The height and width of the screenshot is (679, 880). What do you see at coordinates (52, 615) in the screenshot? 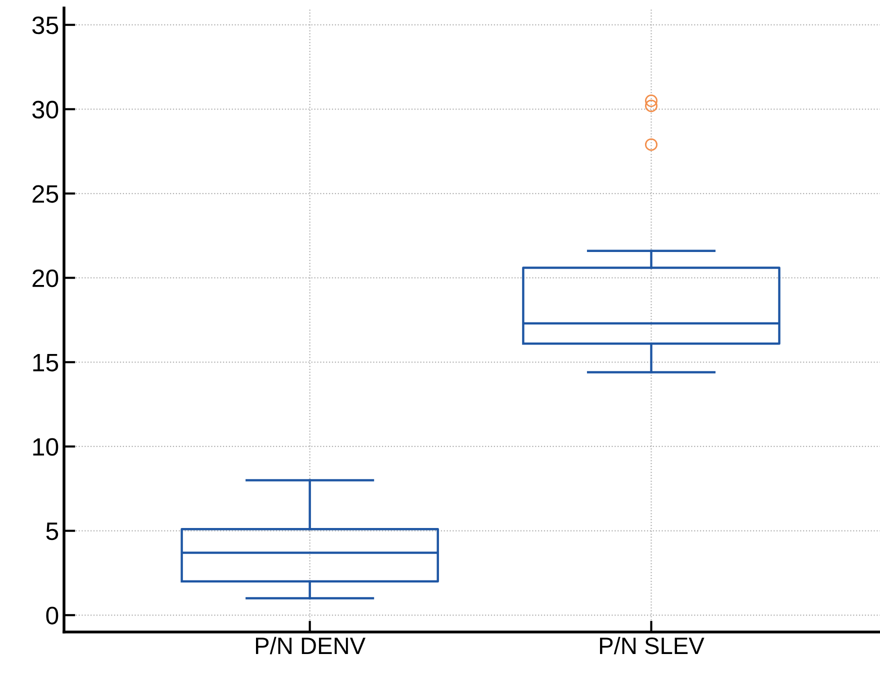
I see `y-tick-label: 0` at bounding box center [52, 615].